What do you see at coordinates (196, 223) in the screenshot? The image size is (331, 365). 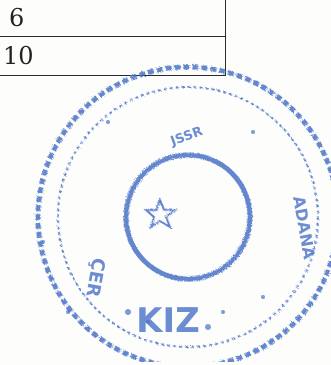 I see `star-and-crescent-icon` at bounding box center [196, 223].